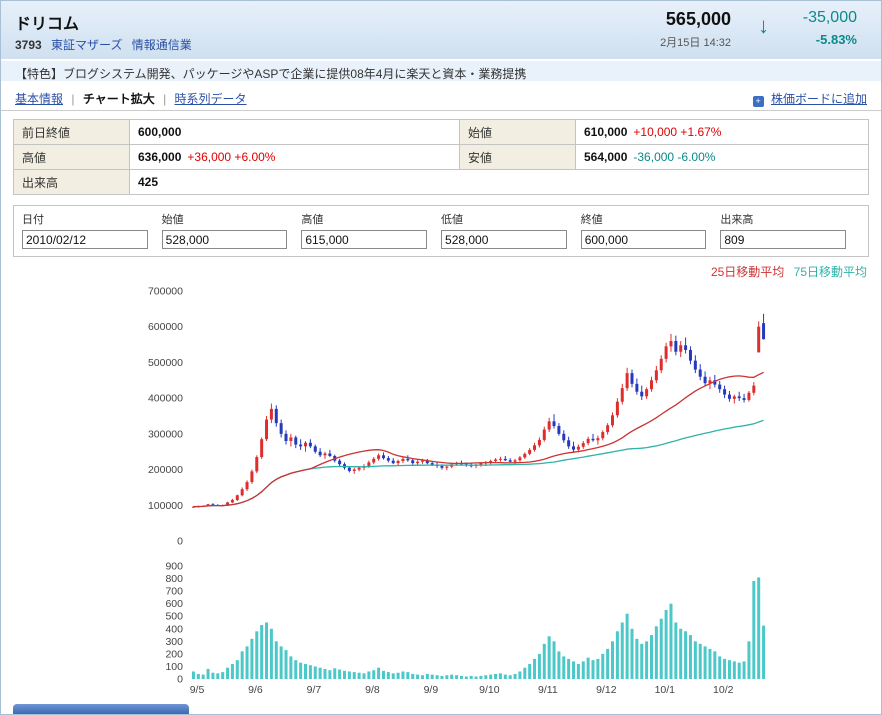 This screenshot has height=715, width=882. I want to click on down-arrow-icon: ↓, so click(763, 25).